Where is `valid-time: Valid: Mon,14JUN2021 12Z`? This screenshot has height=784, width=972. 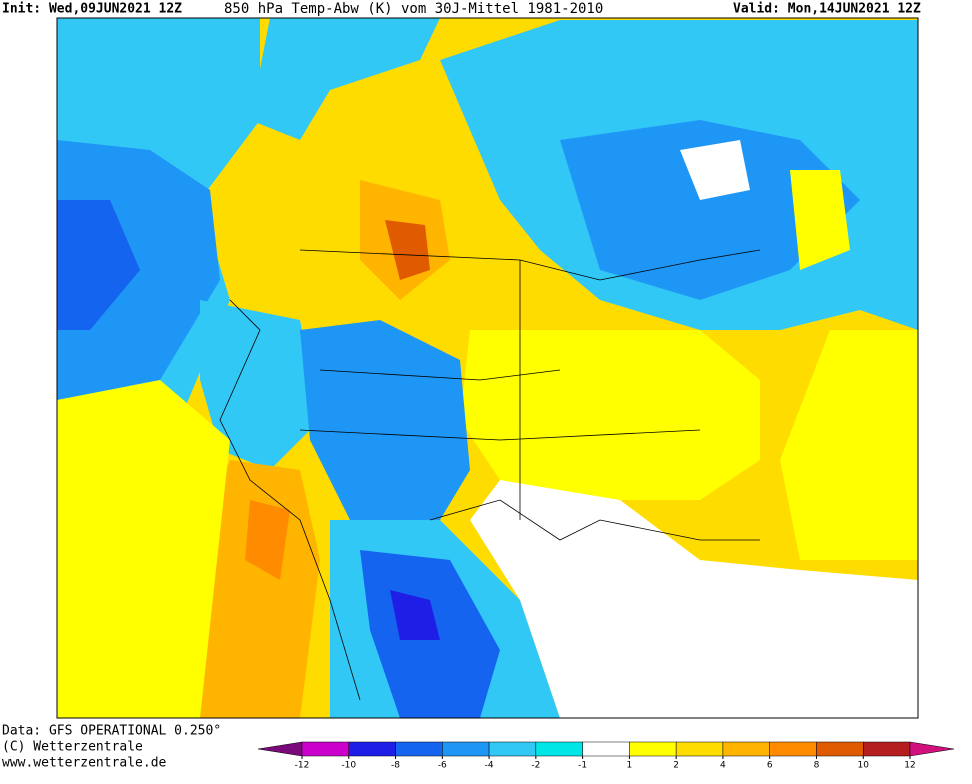 valid-time: Valid: Mon,14JUN2021 12Z is located at coordinates (827, 9).